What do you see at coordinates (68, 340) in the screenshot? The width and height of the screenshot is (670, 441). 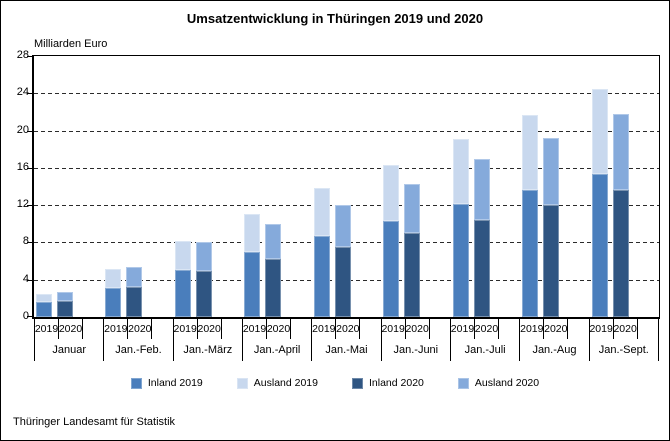 I see `x-axis-group: 2019 2020 Januar` at bounding box center [68, 340].